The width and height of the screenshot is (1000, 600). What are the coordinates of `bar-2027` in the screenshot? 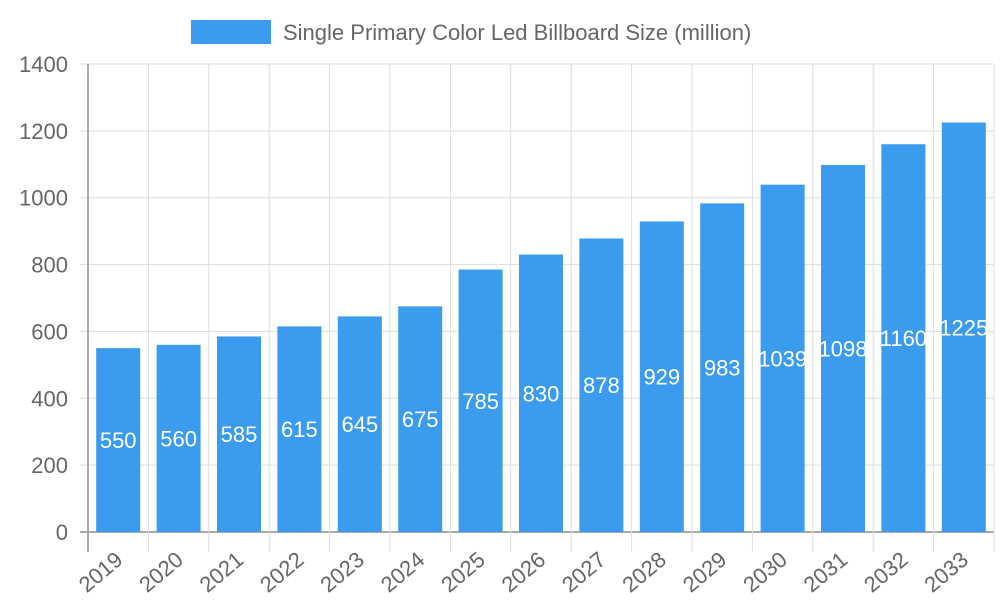 It's located at (601, 385).